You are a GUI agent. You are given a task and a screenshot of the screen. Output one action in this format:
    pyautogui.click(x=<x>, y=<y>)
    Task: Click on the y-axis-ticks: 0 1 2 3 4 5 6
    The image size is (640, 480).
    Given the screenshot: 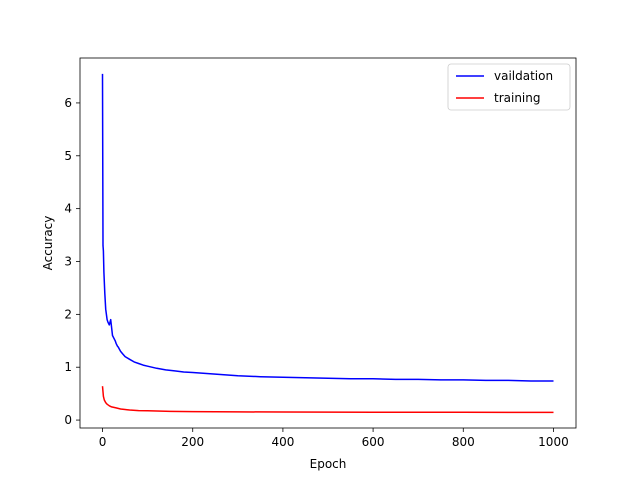 What is the action you would take?
    pyautogui.click(x=72, y=261)
    